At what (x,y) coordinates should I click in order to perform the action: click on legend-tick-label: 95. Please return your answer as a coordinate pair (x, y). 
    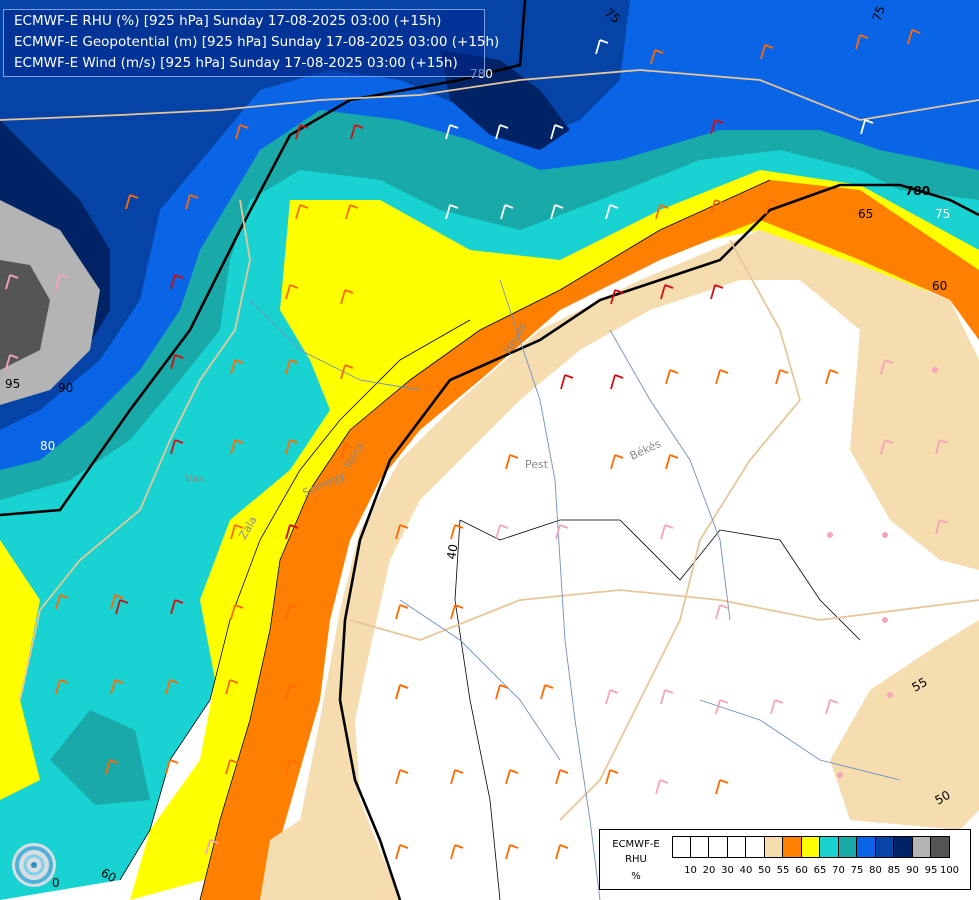
    Looking at the image, I should click on (931, 870).